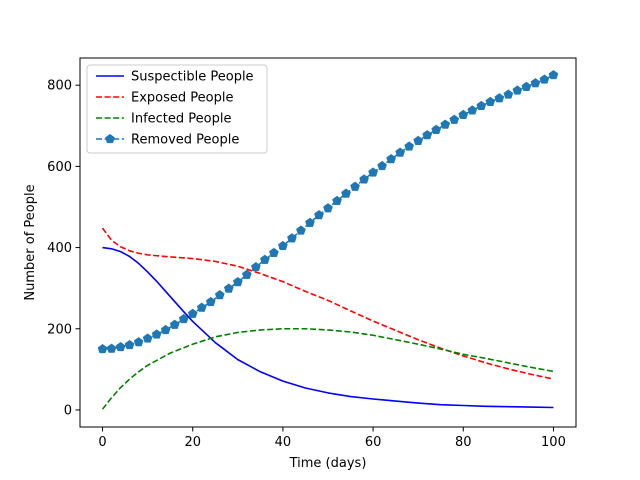  Describe the element at coordinates (59, 329) in the screenshot. I see `y-tick-label: 200` at that location.